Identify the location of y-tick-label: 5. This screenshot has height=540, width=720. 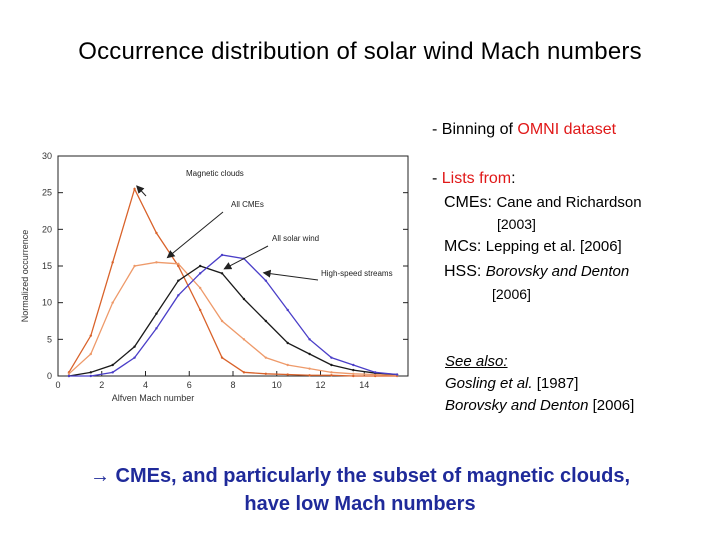
(49, 339).